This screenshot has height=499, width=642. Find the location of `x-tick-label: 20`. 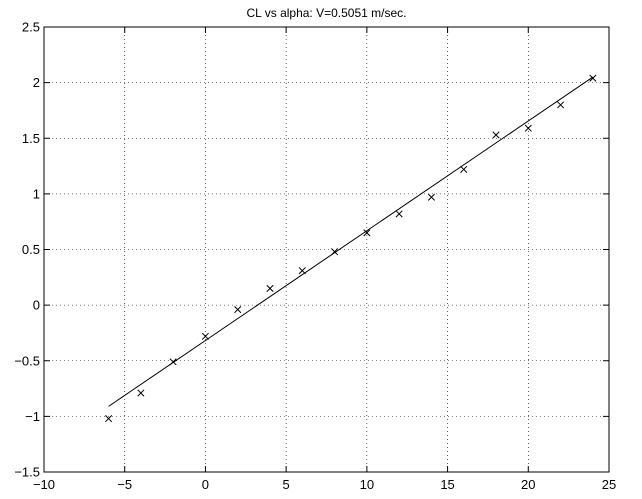

x-tick-label: 20 is located at coordinates (528, 484).